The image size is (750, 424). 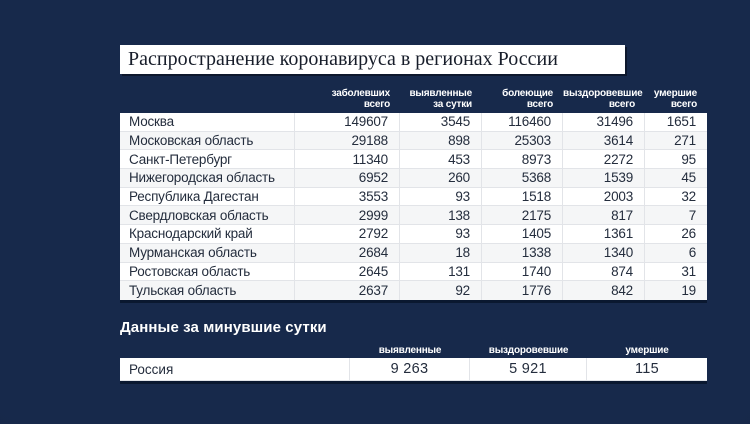 I want to click on region-row: Краснодарский край 2792 93 1405 1361 26, so click(x=413, y=234).